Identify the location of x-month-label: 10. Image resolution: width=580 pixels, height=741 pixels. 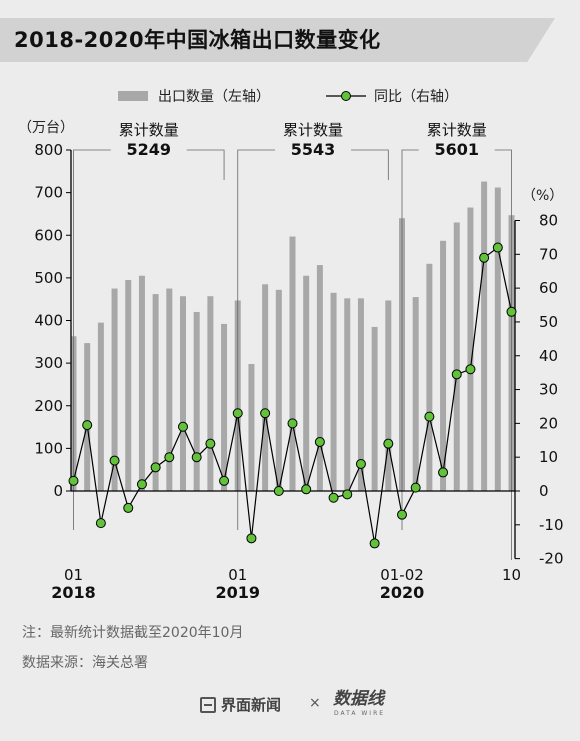
(511, 575).